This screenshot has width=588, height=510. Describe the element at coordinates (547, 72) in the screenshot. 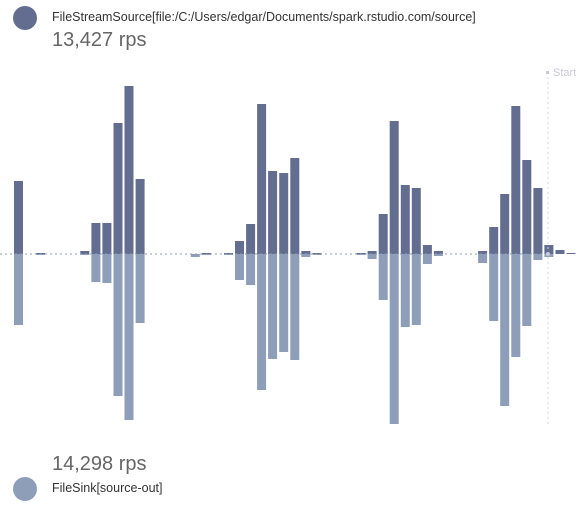

I see `start-marker-dot` at that location.